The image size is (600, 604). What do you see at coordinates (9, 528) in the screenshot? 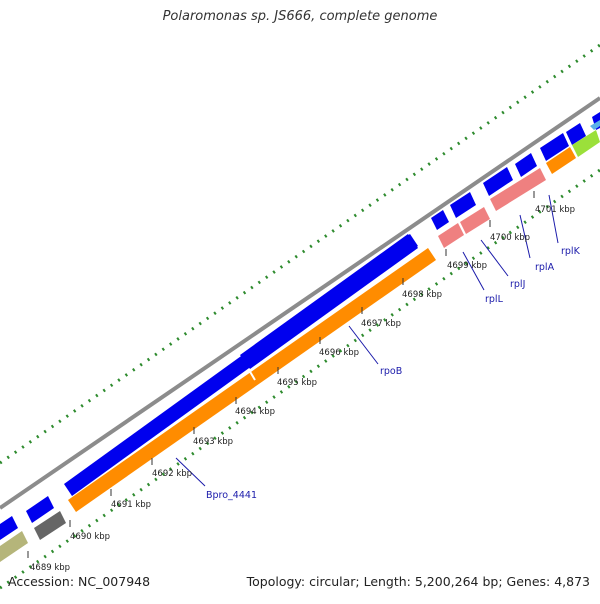
I see `gene-bar-left` at bounding box center [9, 528].